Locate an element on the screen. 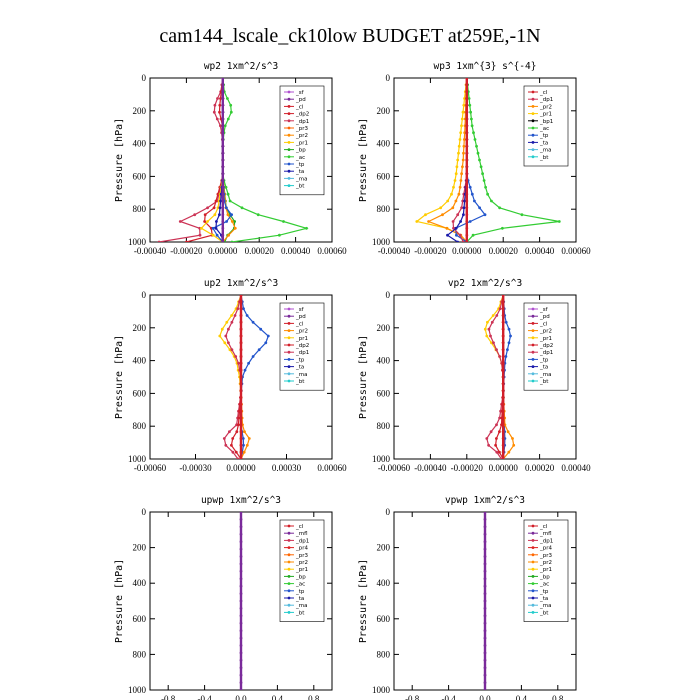  legend-marker-ma is located at coordinates (289, 605).